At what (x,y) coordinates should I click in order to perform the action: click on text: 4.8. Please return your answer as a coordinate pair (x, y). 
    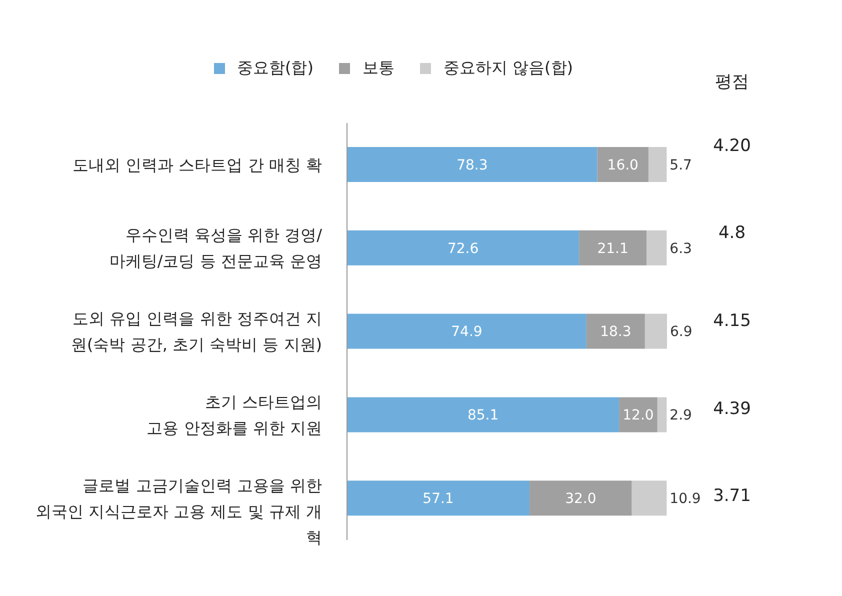
    Looking at the image, I should click on (732, 233).